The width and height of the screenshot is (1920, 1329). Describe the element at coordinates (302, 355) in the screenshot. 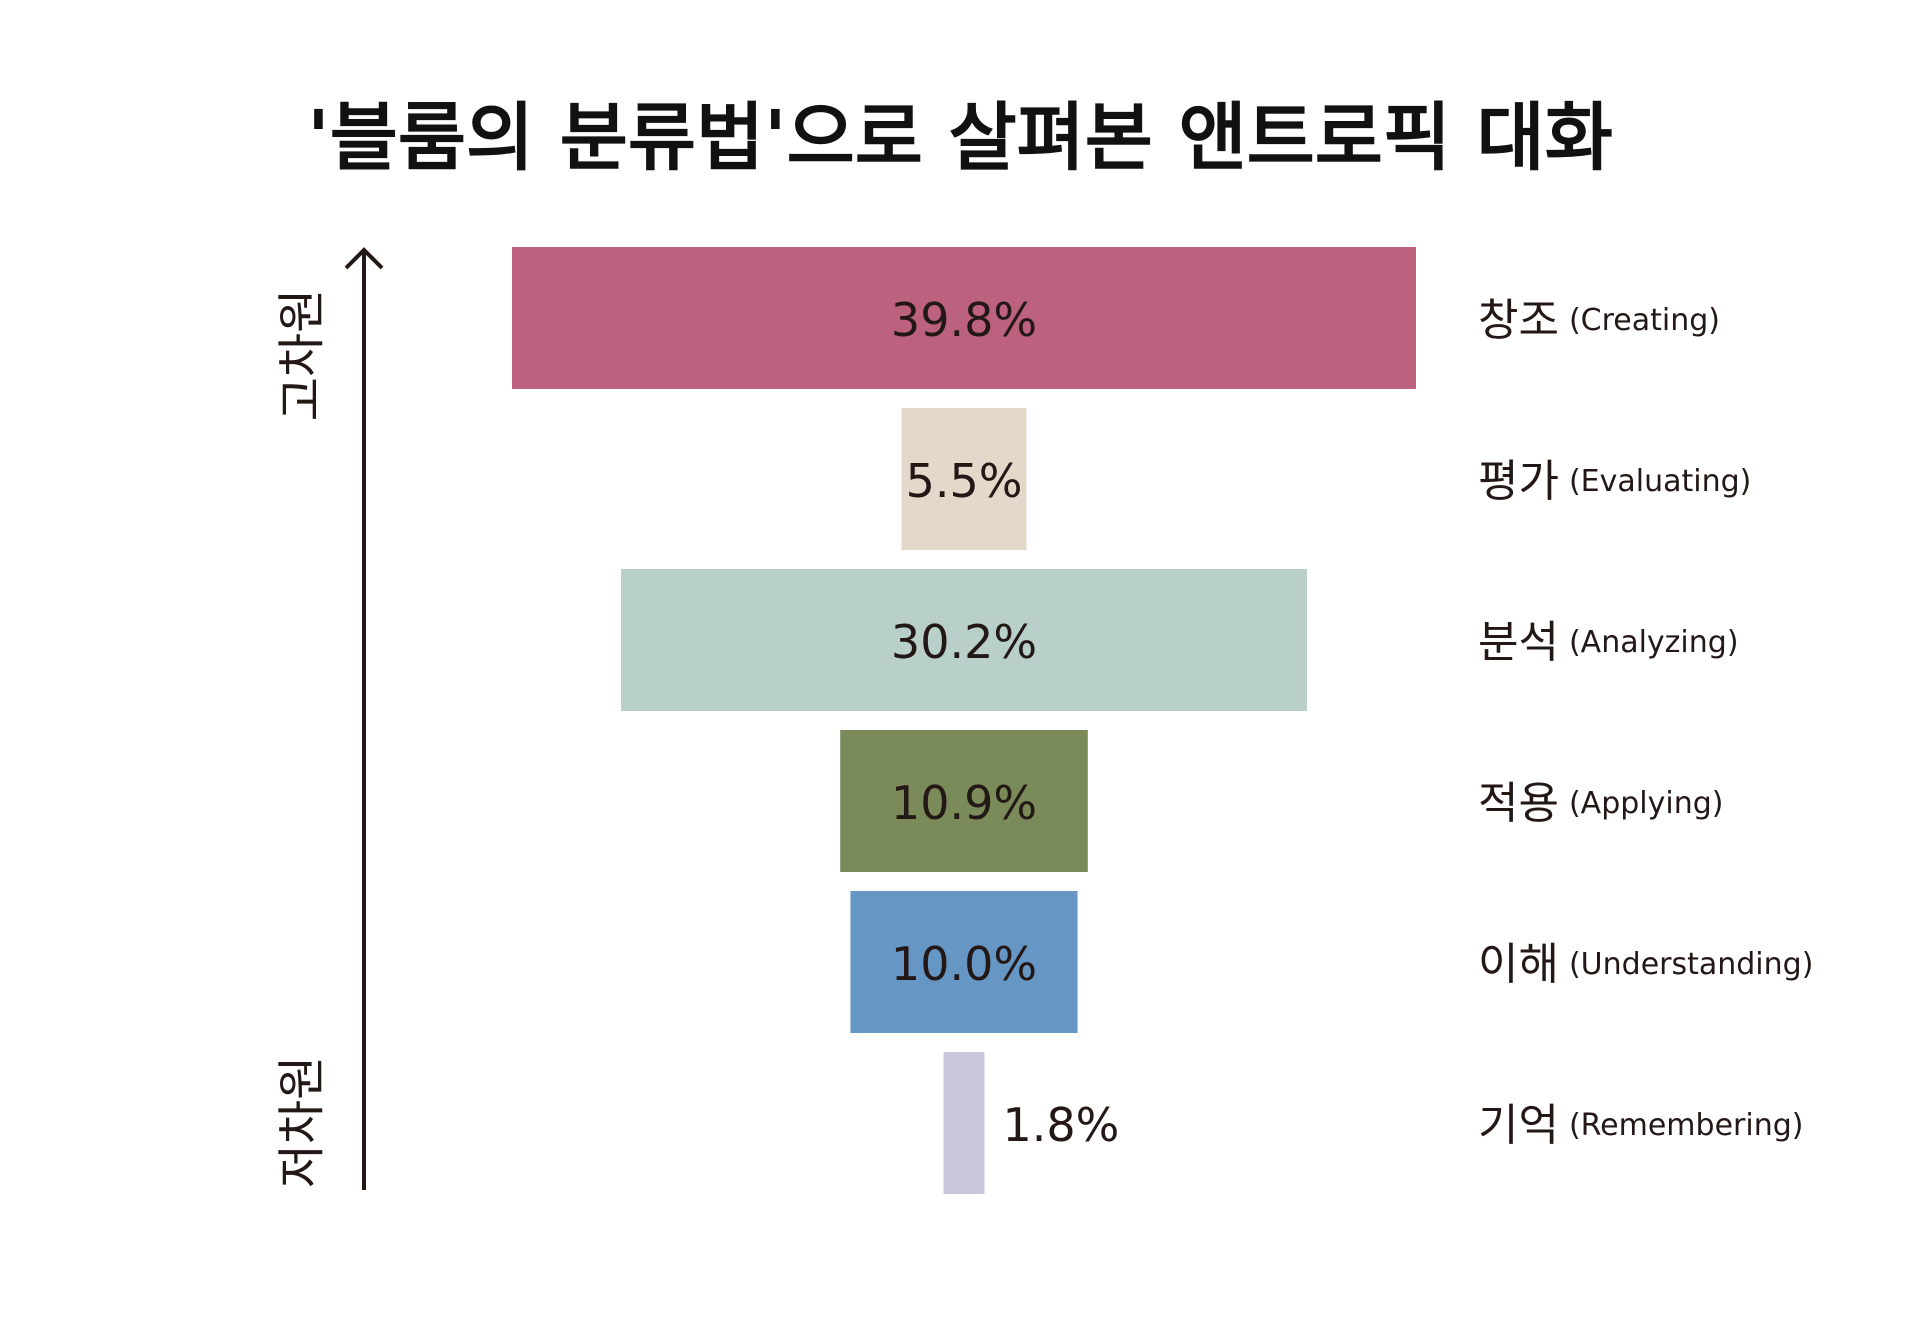

I see `axis-label-high: 고차원` at that location.